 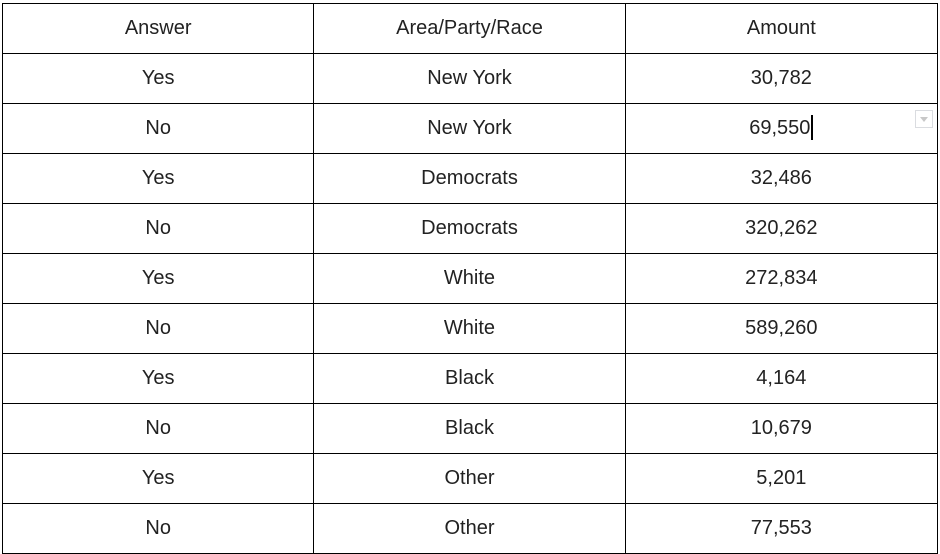 What do you see at coordinates (781, 328) in the screenshot?
I see `amount-cell: 589,260` at bounding box center [781, 328].